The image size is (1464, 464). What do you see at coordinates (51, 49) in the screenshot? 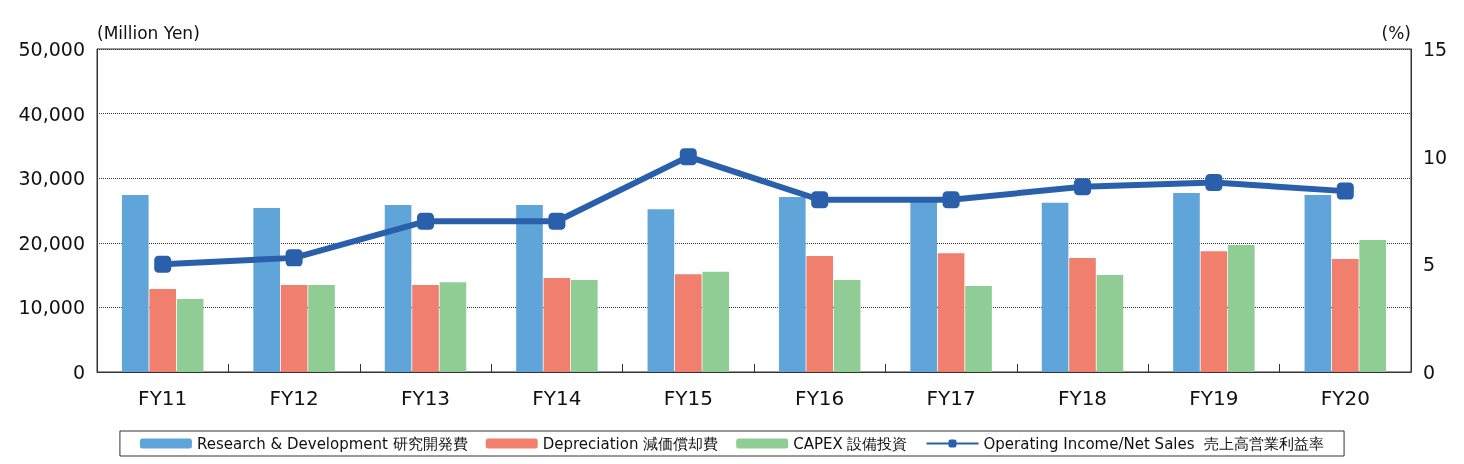
I see `y-tick-label: 50,000` at bounding box center [51, 49].